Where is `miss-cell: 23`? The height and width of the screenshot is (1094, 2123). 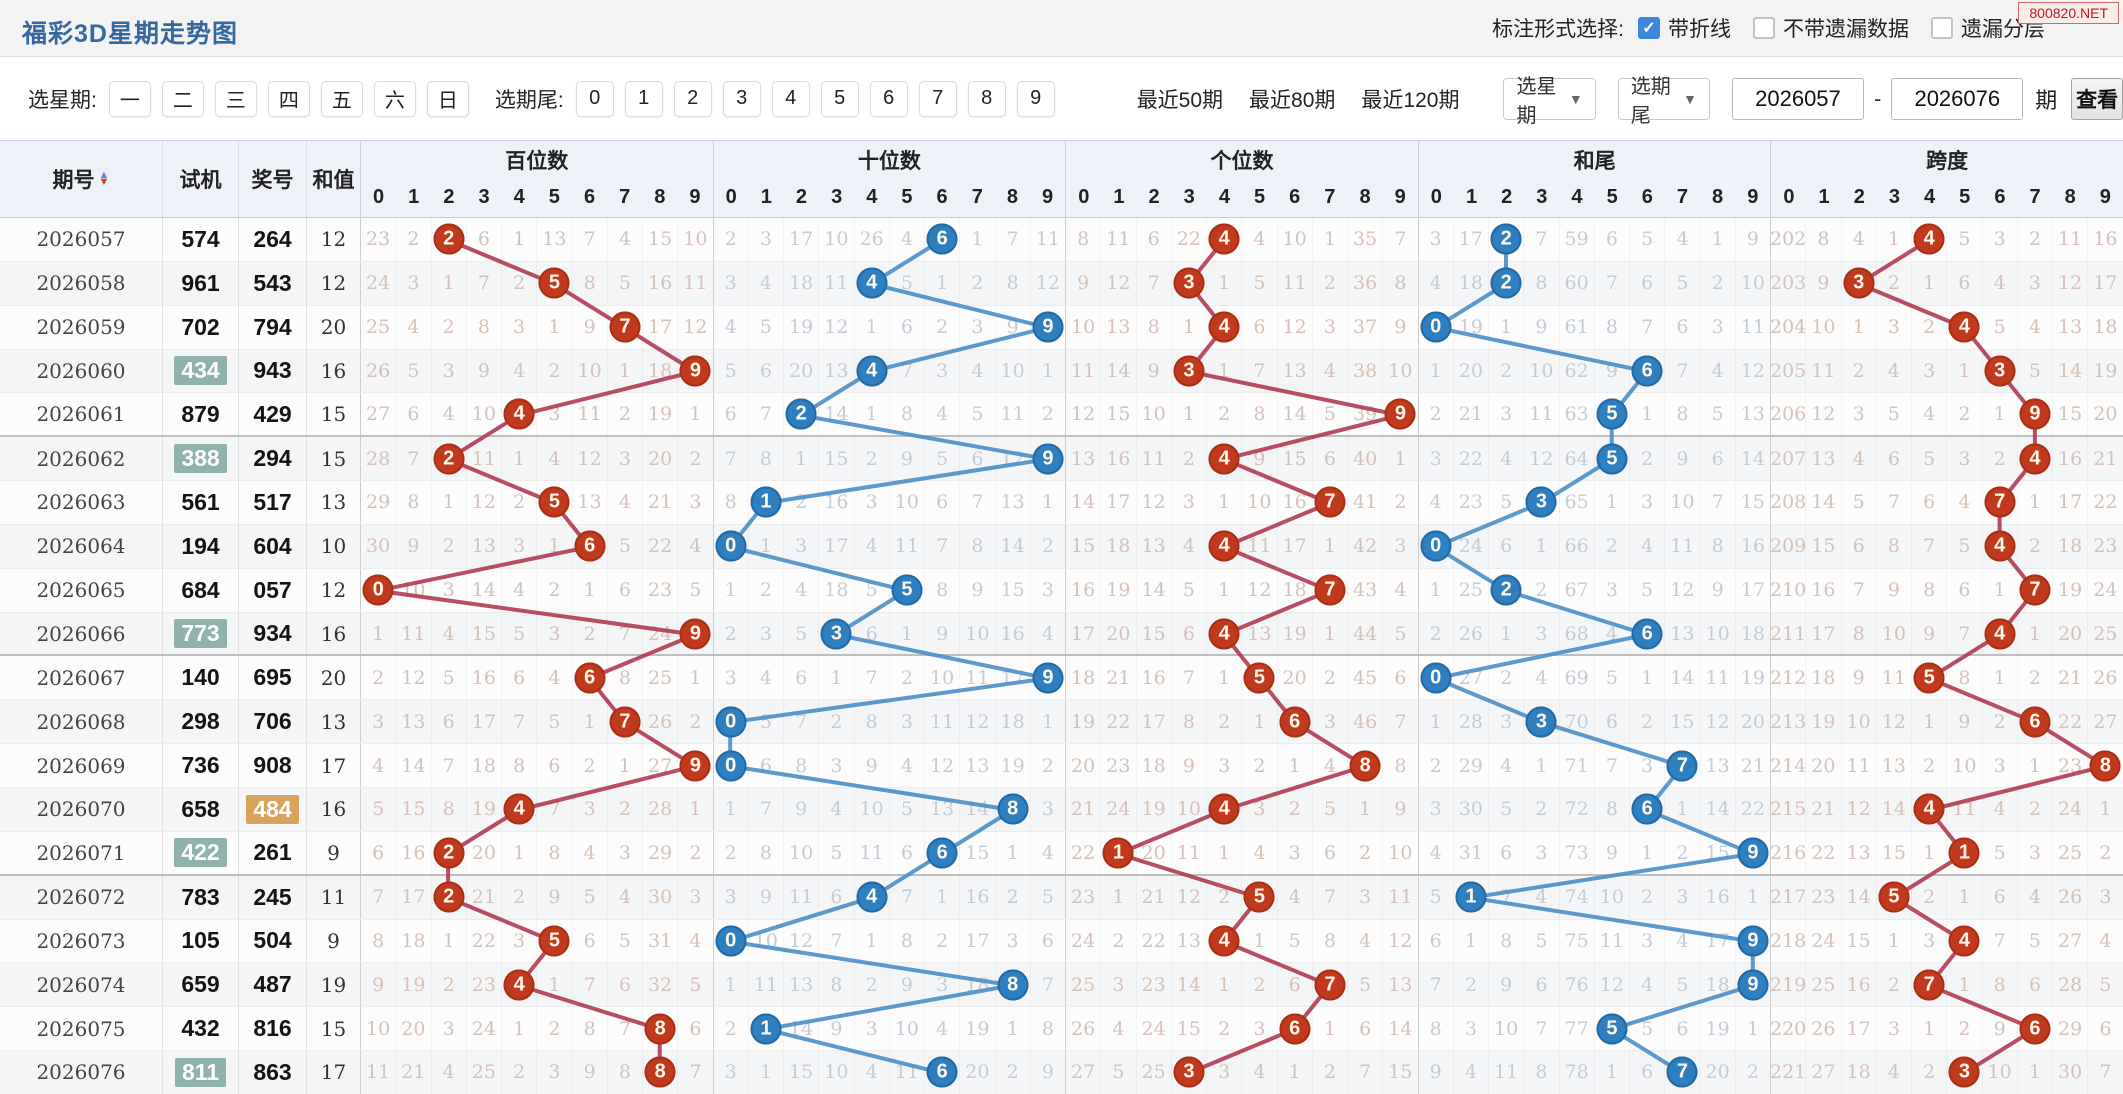 miss-cell: 23 is located at coordinates (2104, 546).